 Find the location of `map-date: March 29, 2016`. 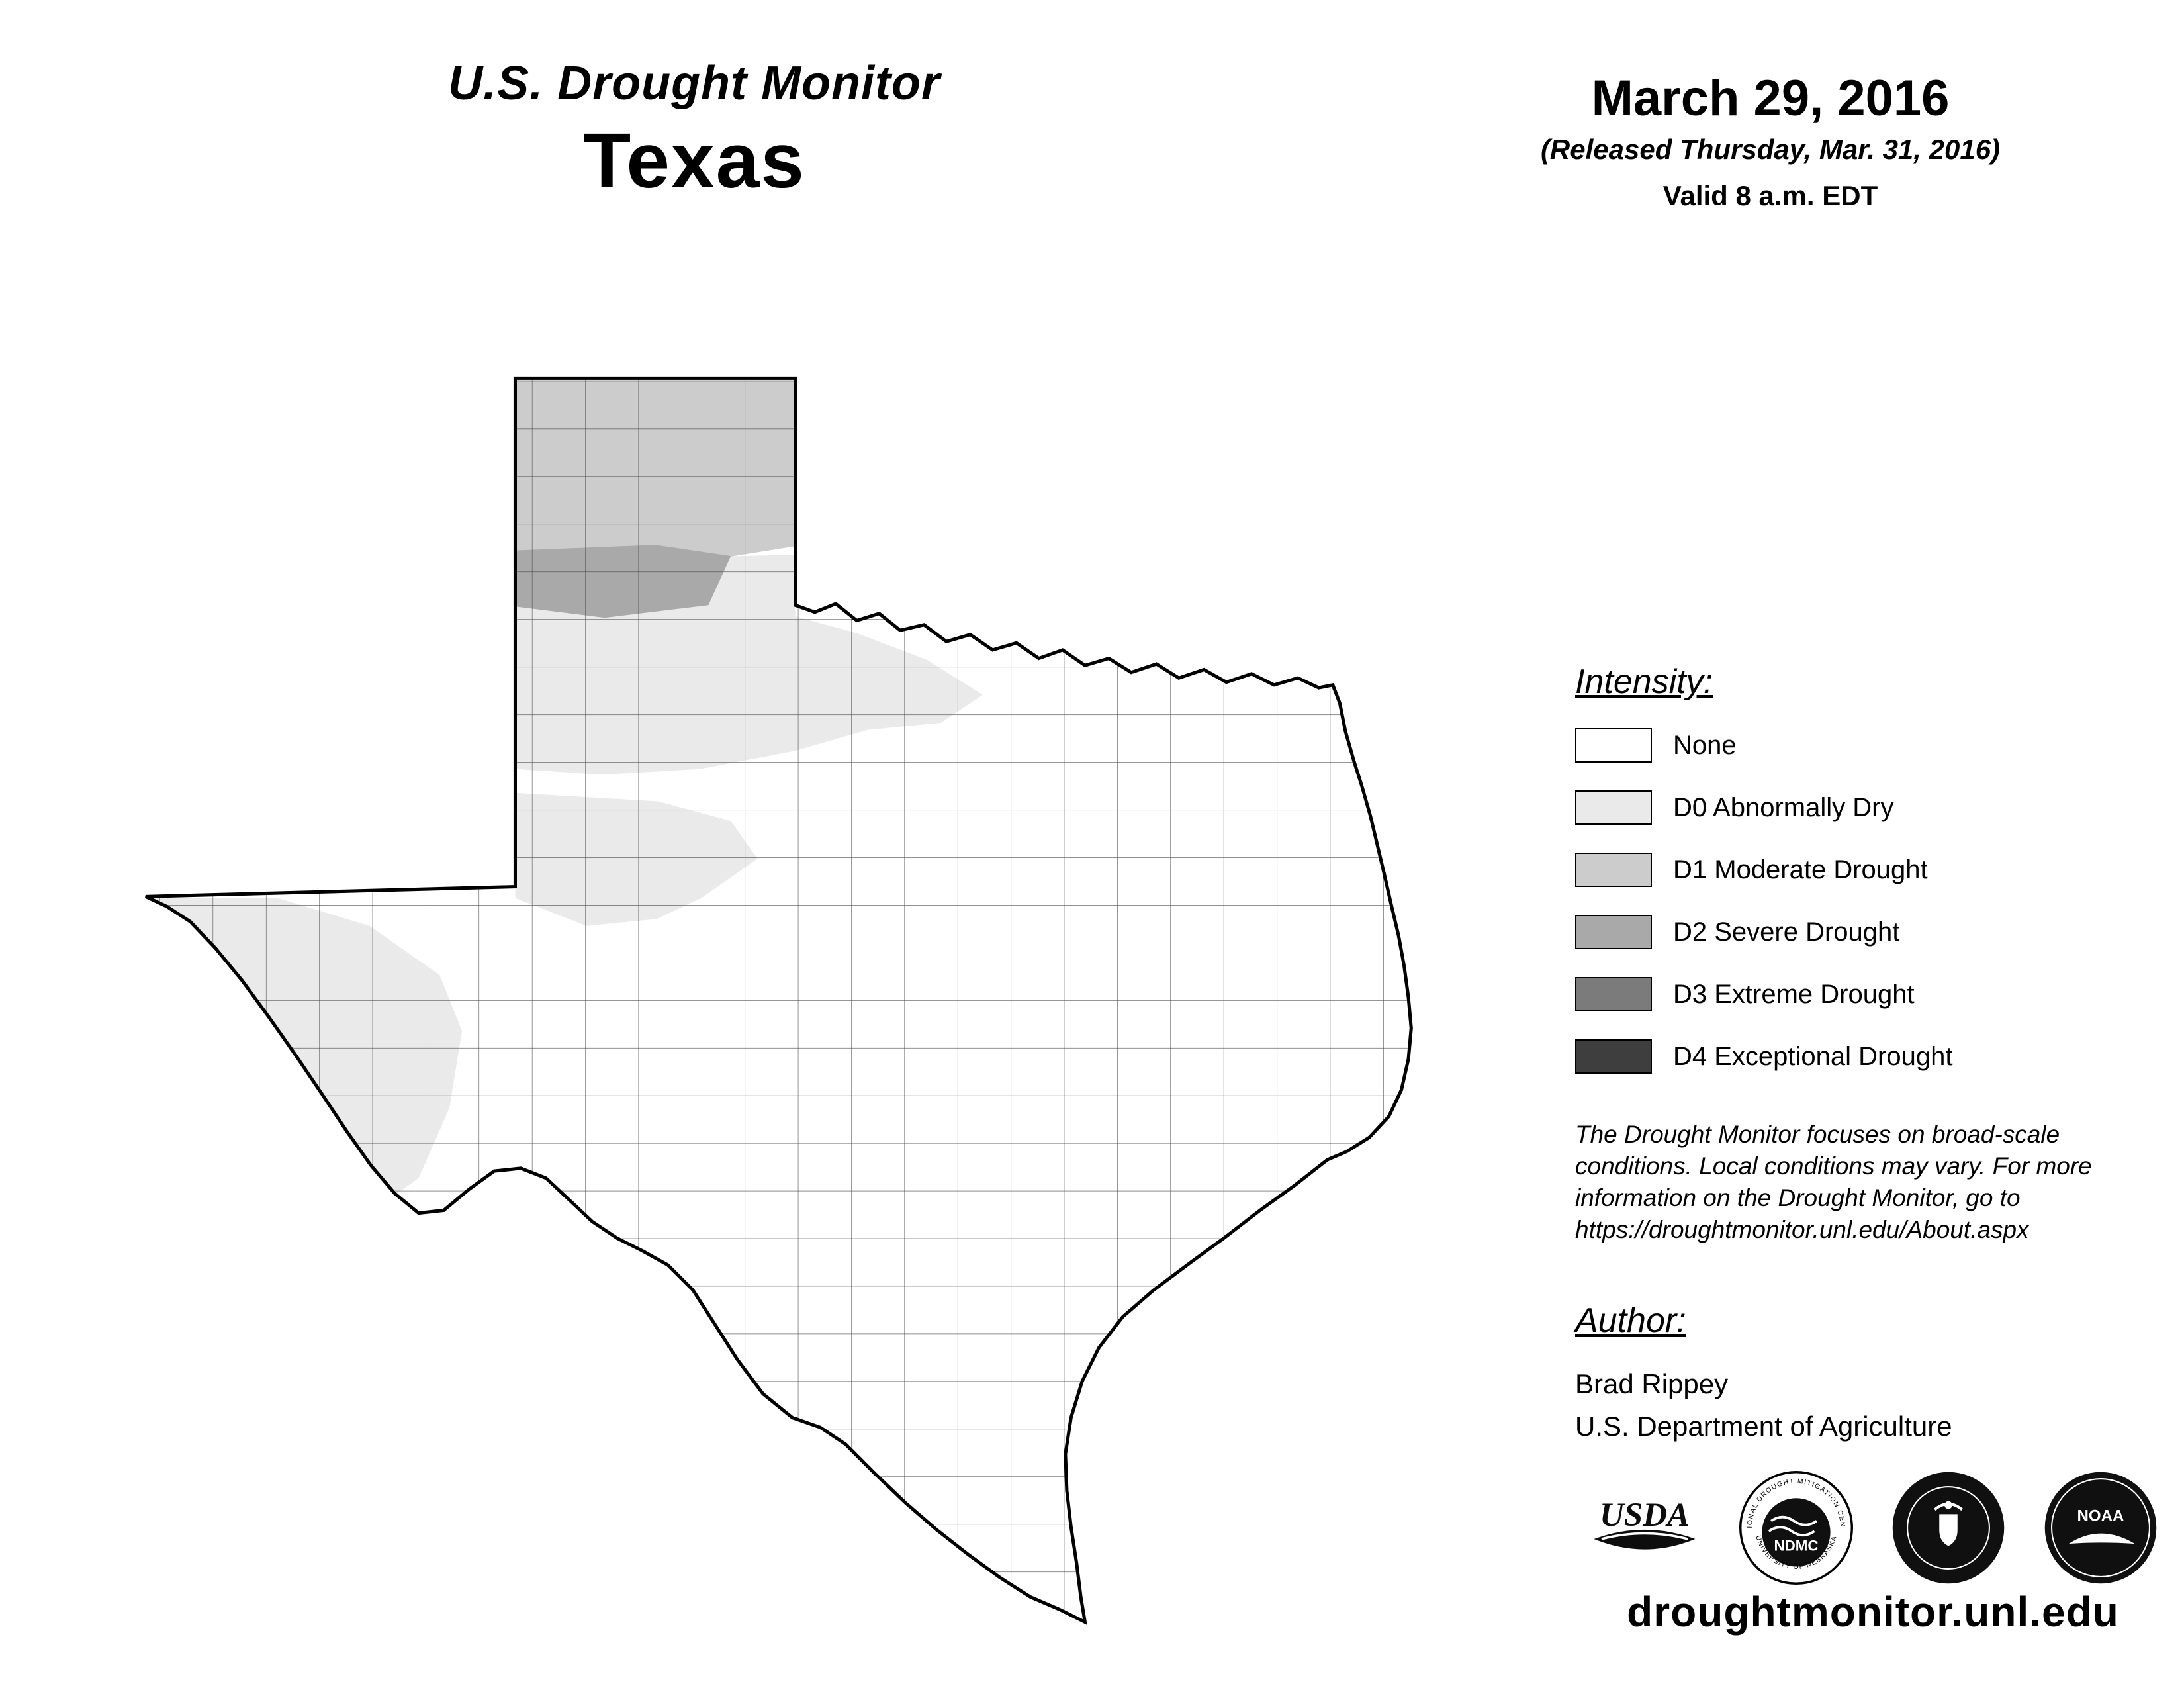

map-date: March 29, 2016 is located at coordinates (1770, 98).